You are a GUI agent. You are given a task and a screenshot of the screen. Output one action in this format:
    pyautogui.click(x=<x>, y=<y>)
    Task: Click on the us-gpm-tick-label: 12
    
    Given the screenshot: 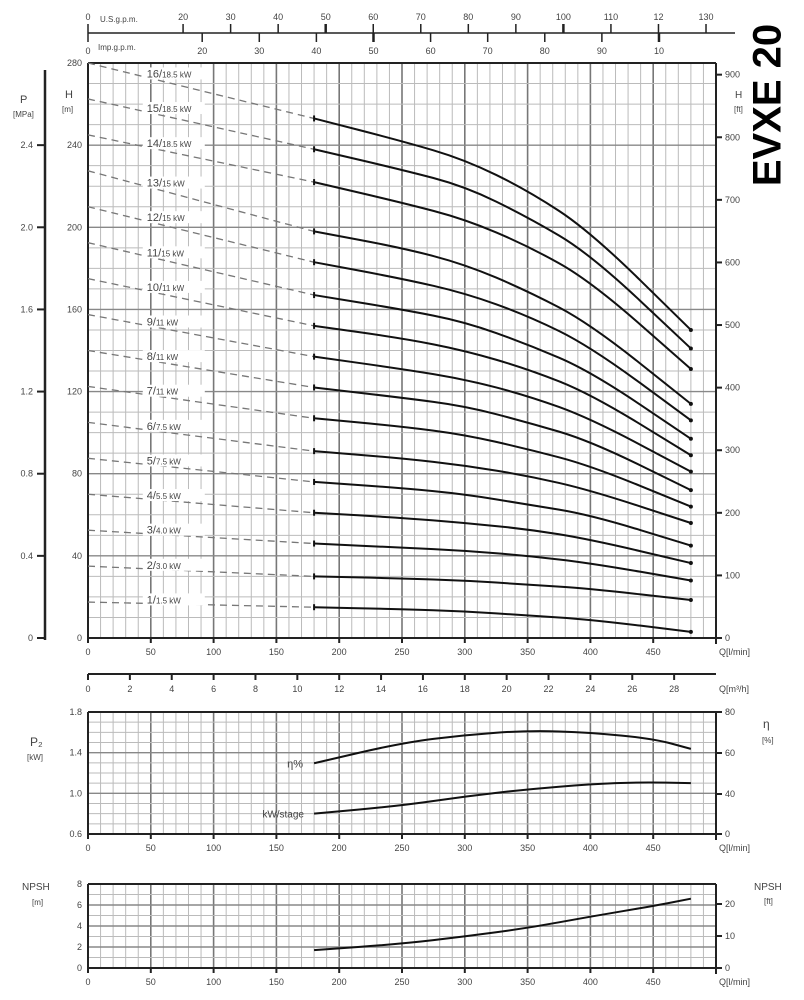 What is the action you would take?
    pyautogui.click(x=658, y=17)
    